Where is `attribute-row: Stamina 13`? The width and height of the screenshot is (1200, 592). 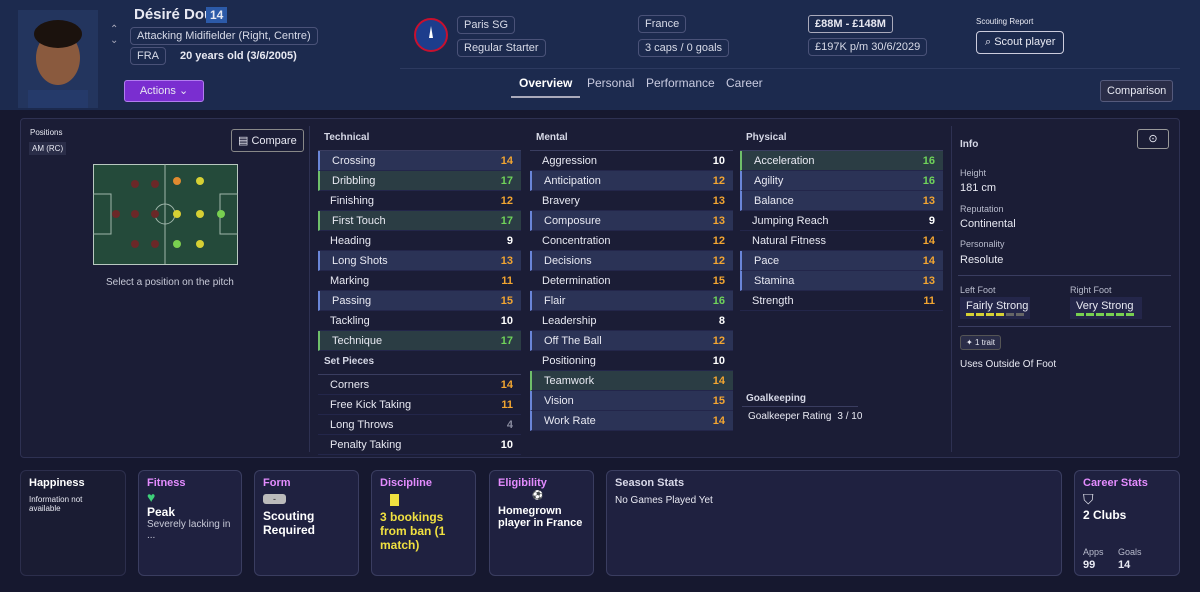
attribute-row: Stamina 13 is located at coordinates (841, 281).